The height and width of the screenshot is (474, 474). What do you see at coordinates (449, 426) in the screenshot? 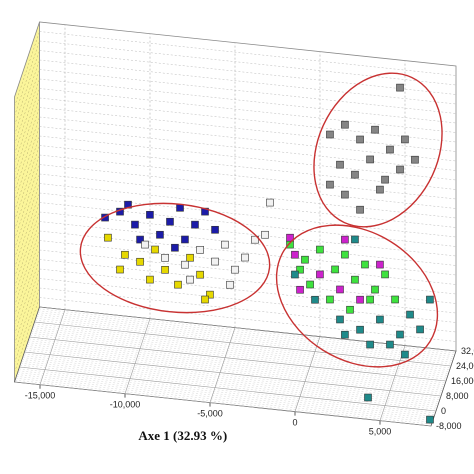
I see `z-tick-label: -8,000` at bounding box center [449, 426].